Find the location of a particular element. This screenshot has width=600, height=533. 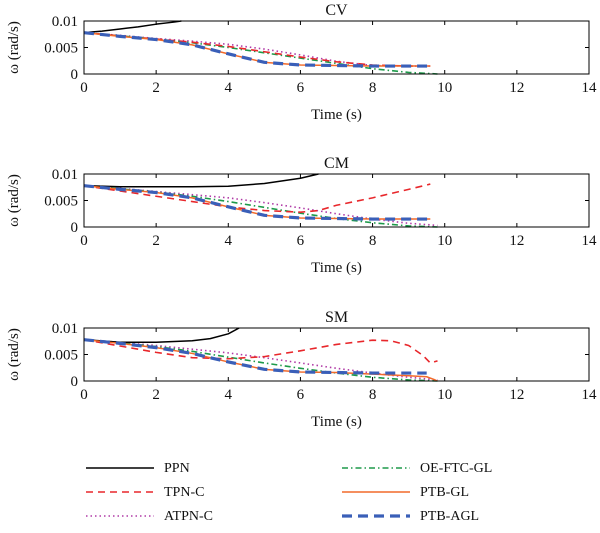

legend-item-ppn: PPN is located at coordinates (138, 468).